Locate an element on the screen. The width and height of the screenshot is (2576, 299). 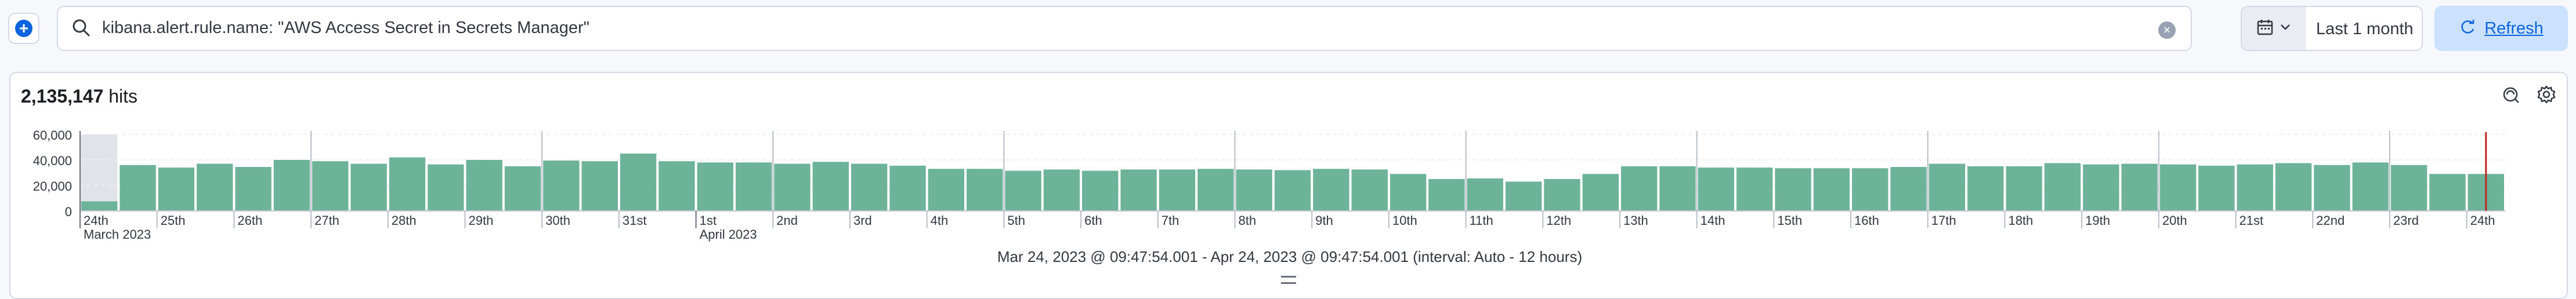
gear-icon is located at coordinates (2546, 96).